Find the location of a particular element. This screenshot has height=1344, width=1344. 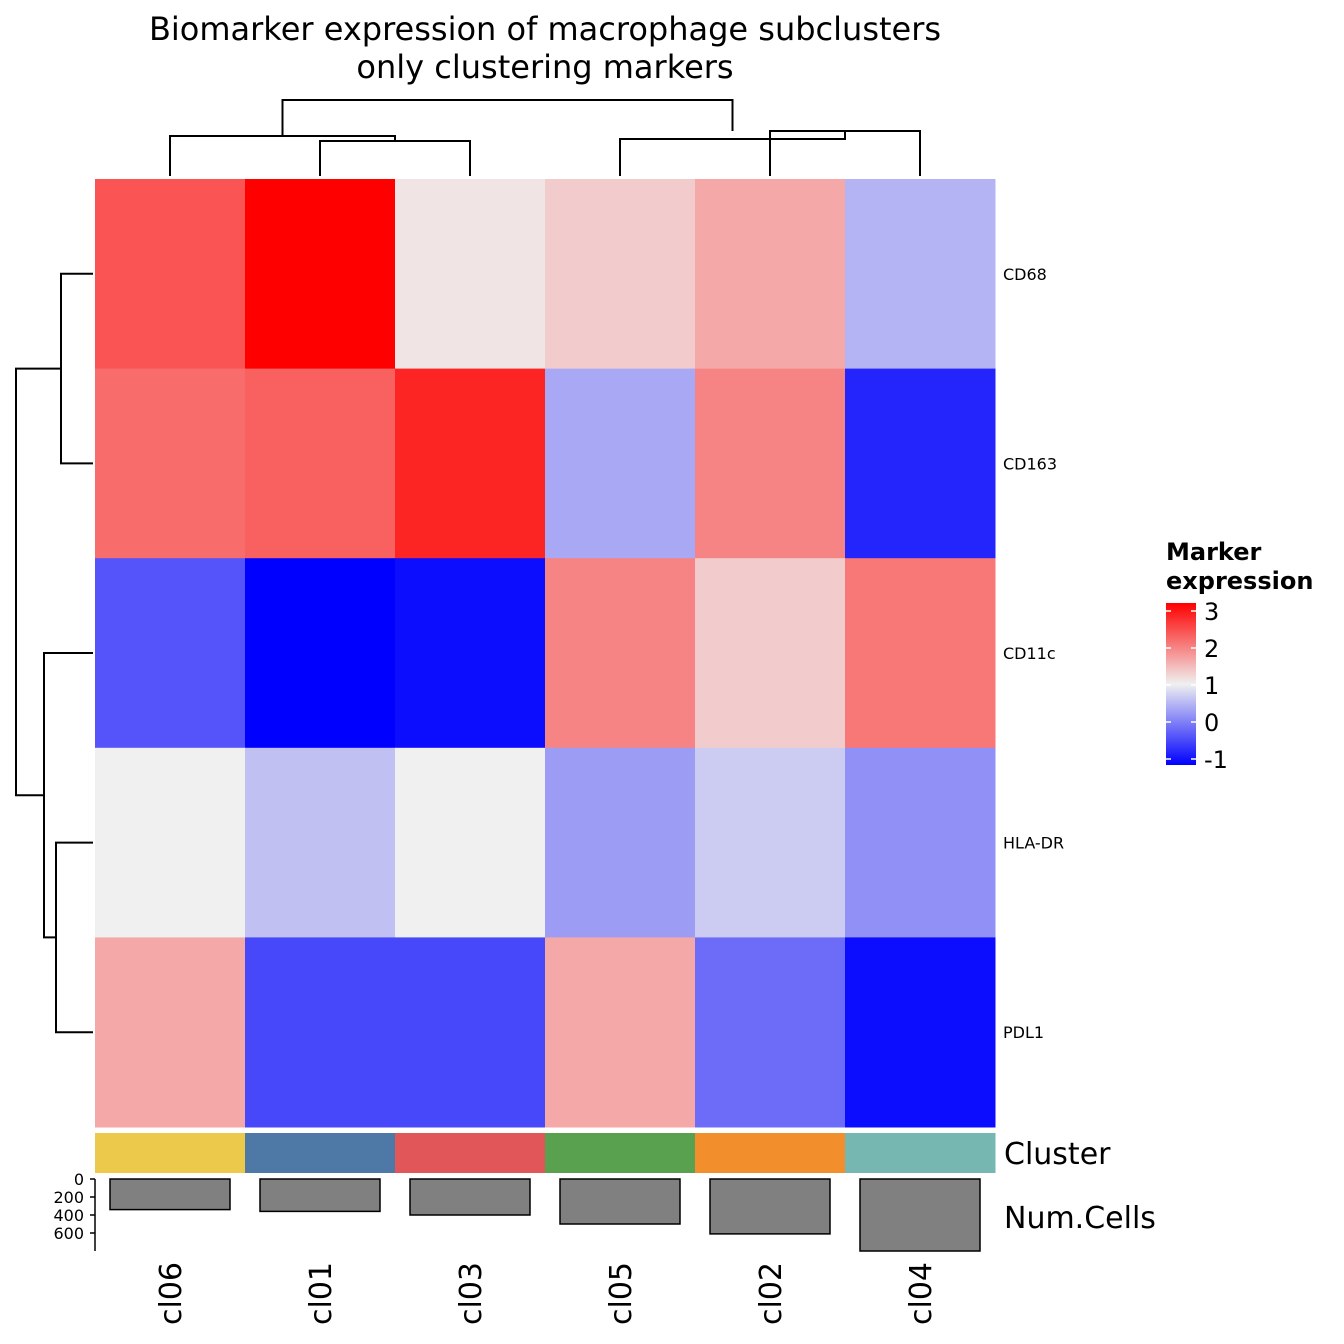

chart-subtitle: only clustering markers is located at coordinates (544, 67).